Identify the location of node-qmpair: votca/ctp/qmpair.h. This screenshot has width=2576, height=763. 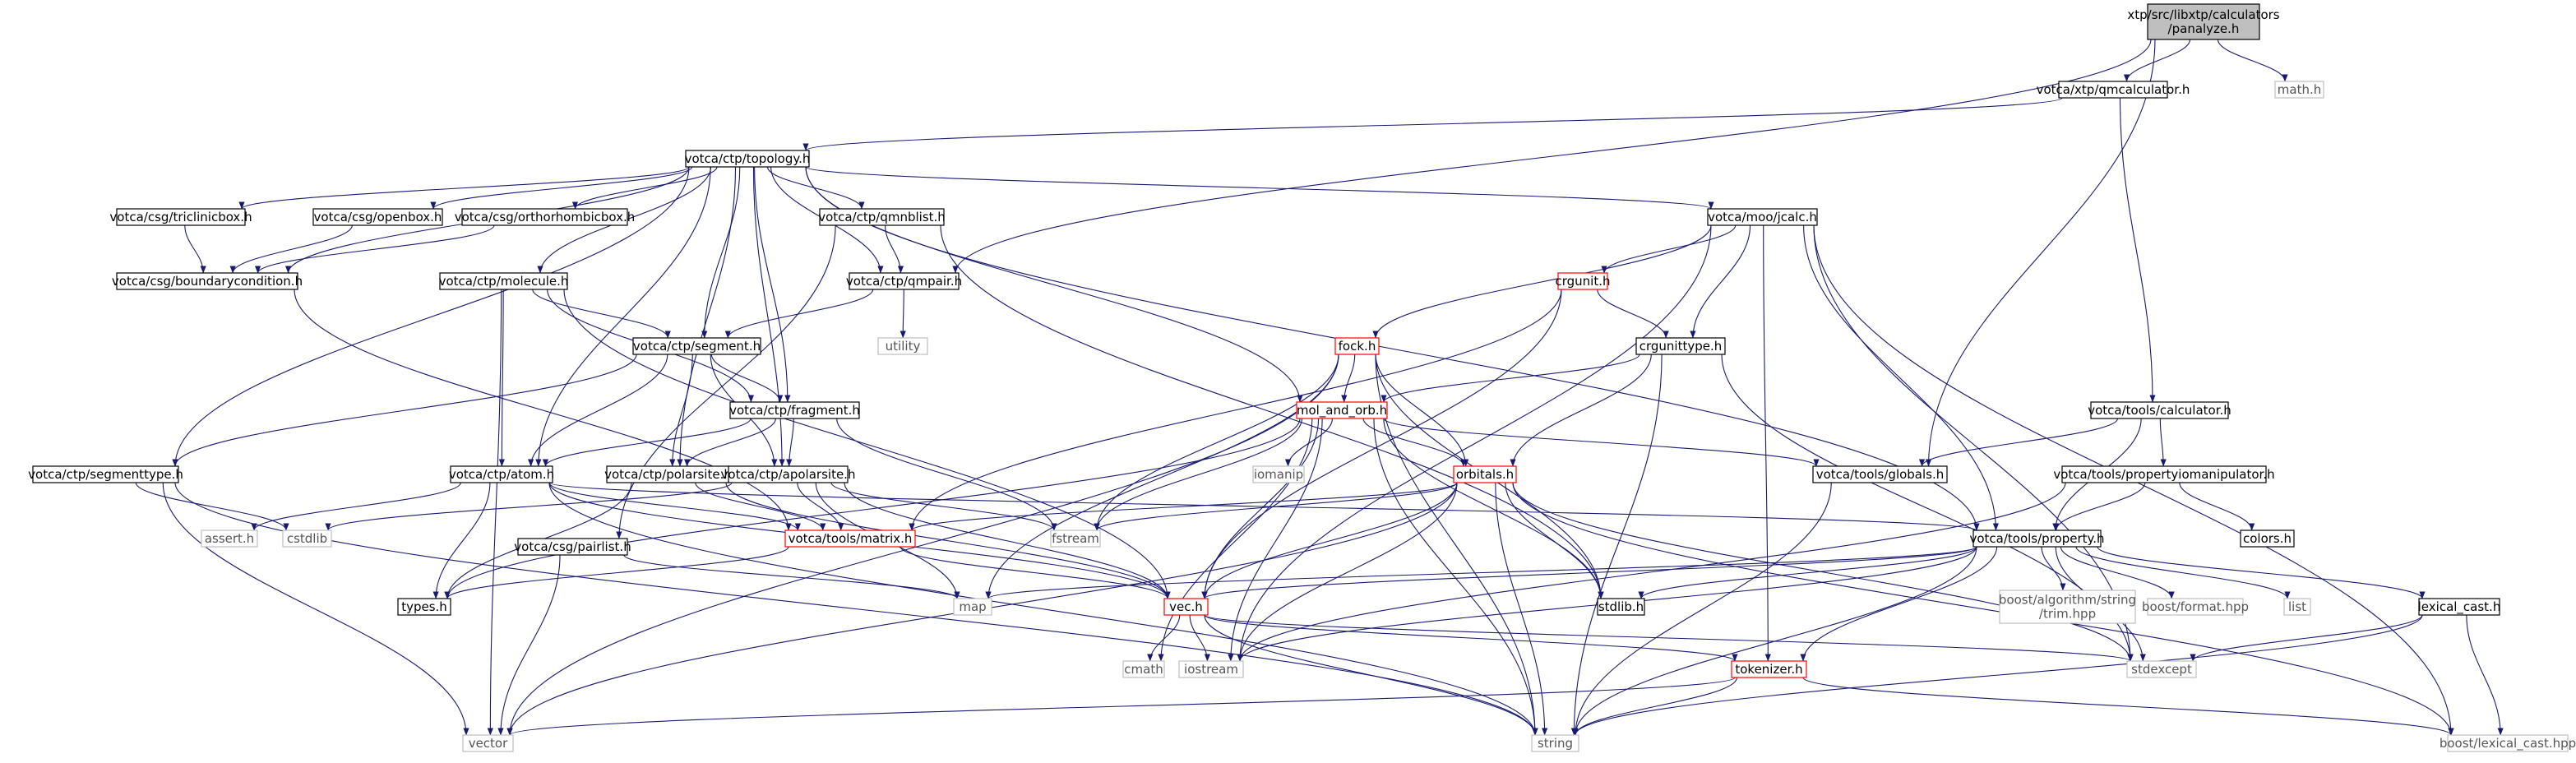
(904, 281).